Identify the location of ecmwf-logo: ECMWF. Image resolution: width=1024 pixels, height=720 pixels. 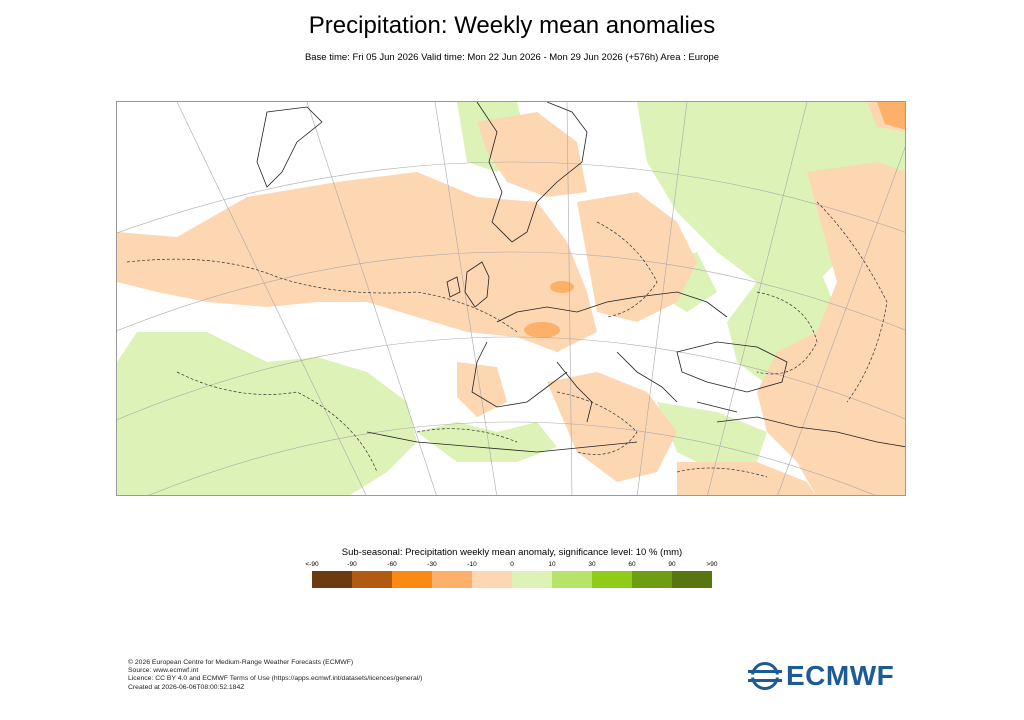
(821, 676).